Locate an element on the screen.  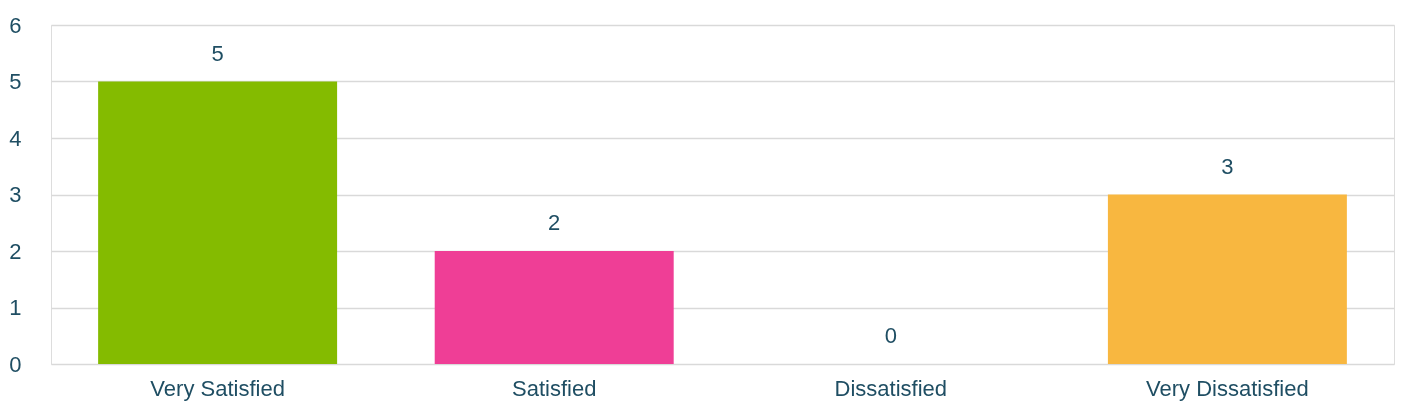
data-label: 0 is located at coordinates (890, 335).